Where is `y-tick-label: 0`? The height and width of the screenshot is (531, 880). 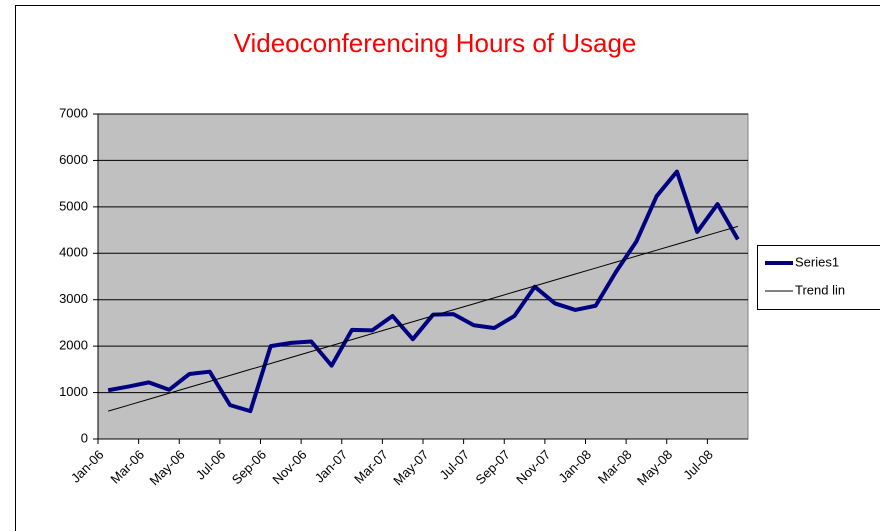
y-tick-label: 0 is located at coordinates (84, 437).